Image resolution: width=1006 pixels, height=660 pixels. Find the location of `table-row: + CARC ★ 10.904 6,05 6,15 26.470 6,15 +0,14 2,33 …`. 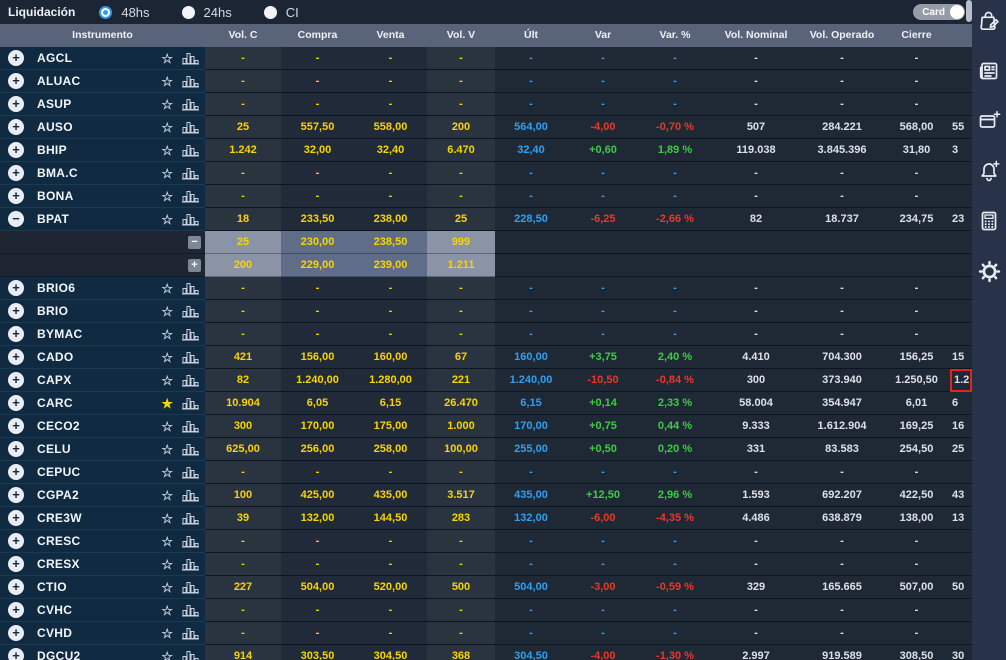

table-row: + CARC ★ 10.904 6,05 6,15 26.470 6,15 +0,14 2,33 … is located at coordinates (486, 403).